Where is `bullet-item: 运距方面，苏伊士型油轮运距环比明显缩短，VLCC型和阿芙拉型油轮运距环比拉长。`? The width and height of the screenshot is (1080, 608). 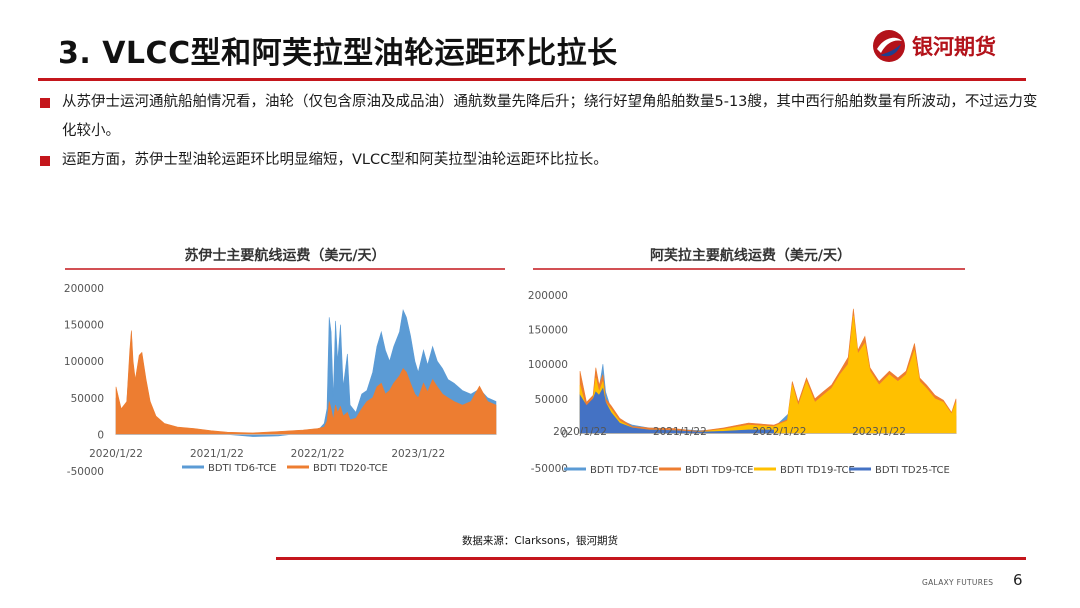
bullet-item: 运距方面，苏伊士型油轮运距环比明显缩短，VLCC型和阿芙拉型油轮运距环比拉长。 is located at coordinates (543, 160).